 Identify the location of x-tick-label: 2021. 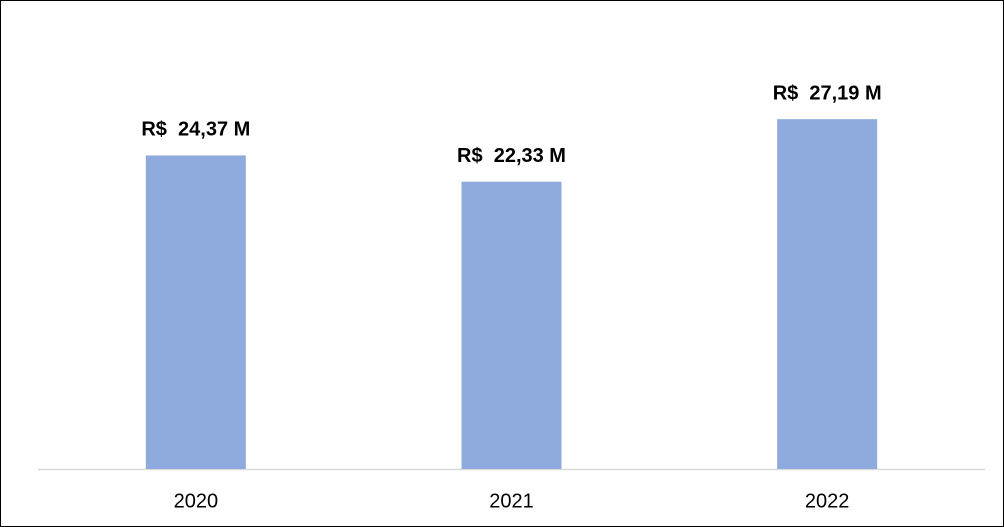
(511, 501).